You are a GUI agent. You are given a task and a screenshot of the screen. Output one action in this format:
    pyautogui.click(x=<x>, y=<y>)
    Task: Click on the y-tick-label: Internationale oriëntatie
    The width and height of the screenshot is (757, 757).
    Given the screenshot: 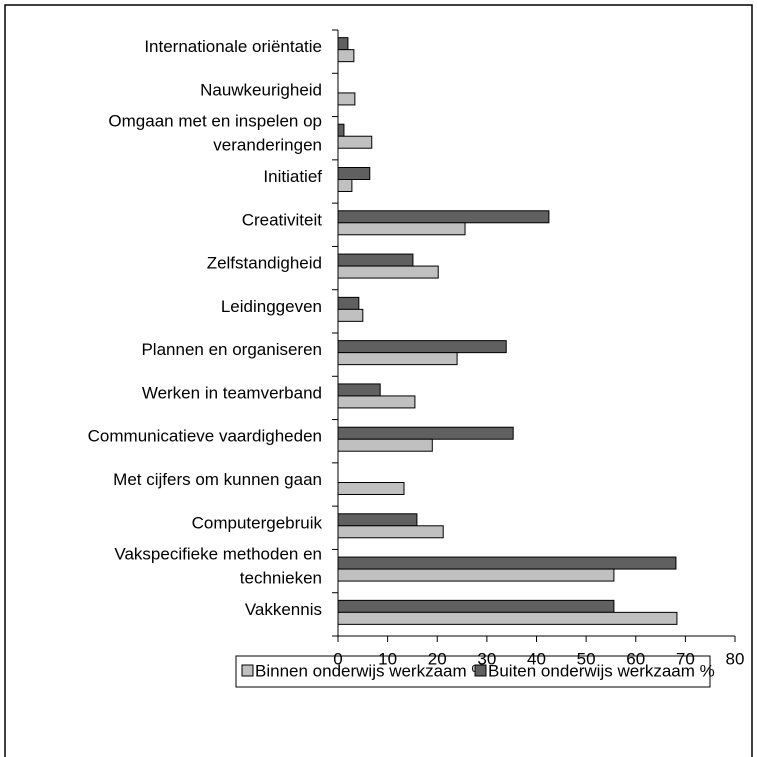 What is the action you would take?
    pyautogui.click(x=233, y=46)
    